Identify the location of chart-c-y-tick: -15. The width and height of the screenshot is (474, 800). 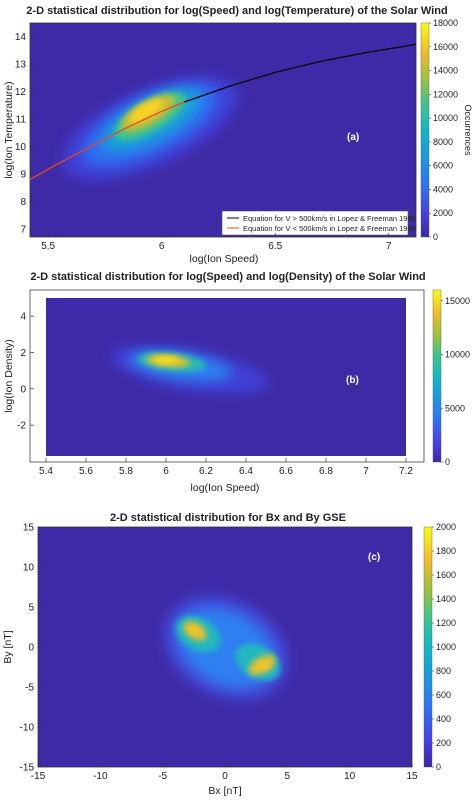
(27, 768).